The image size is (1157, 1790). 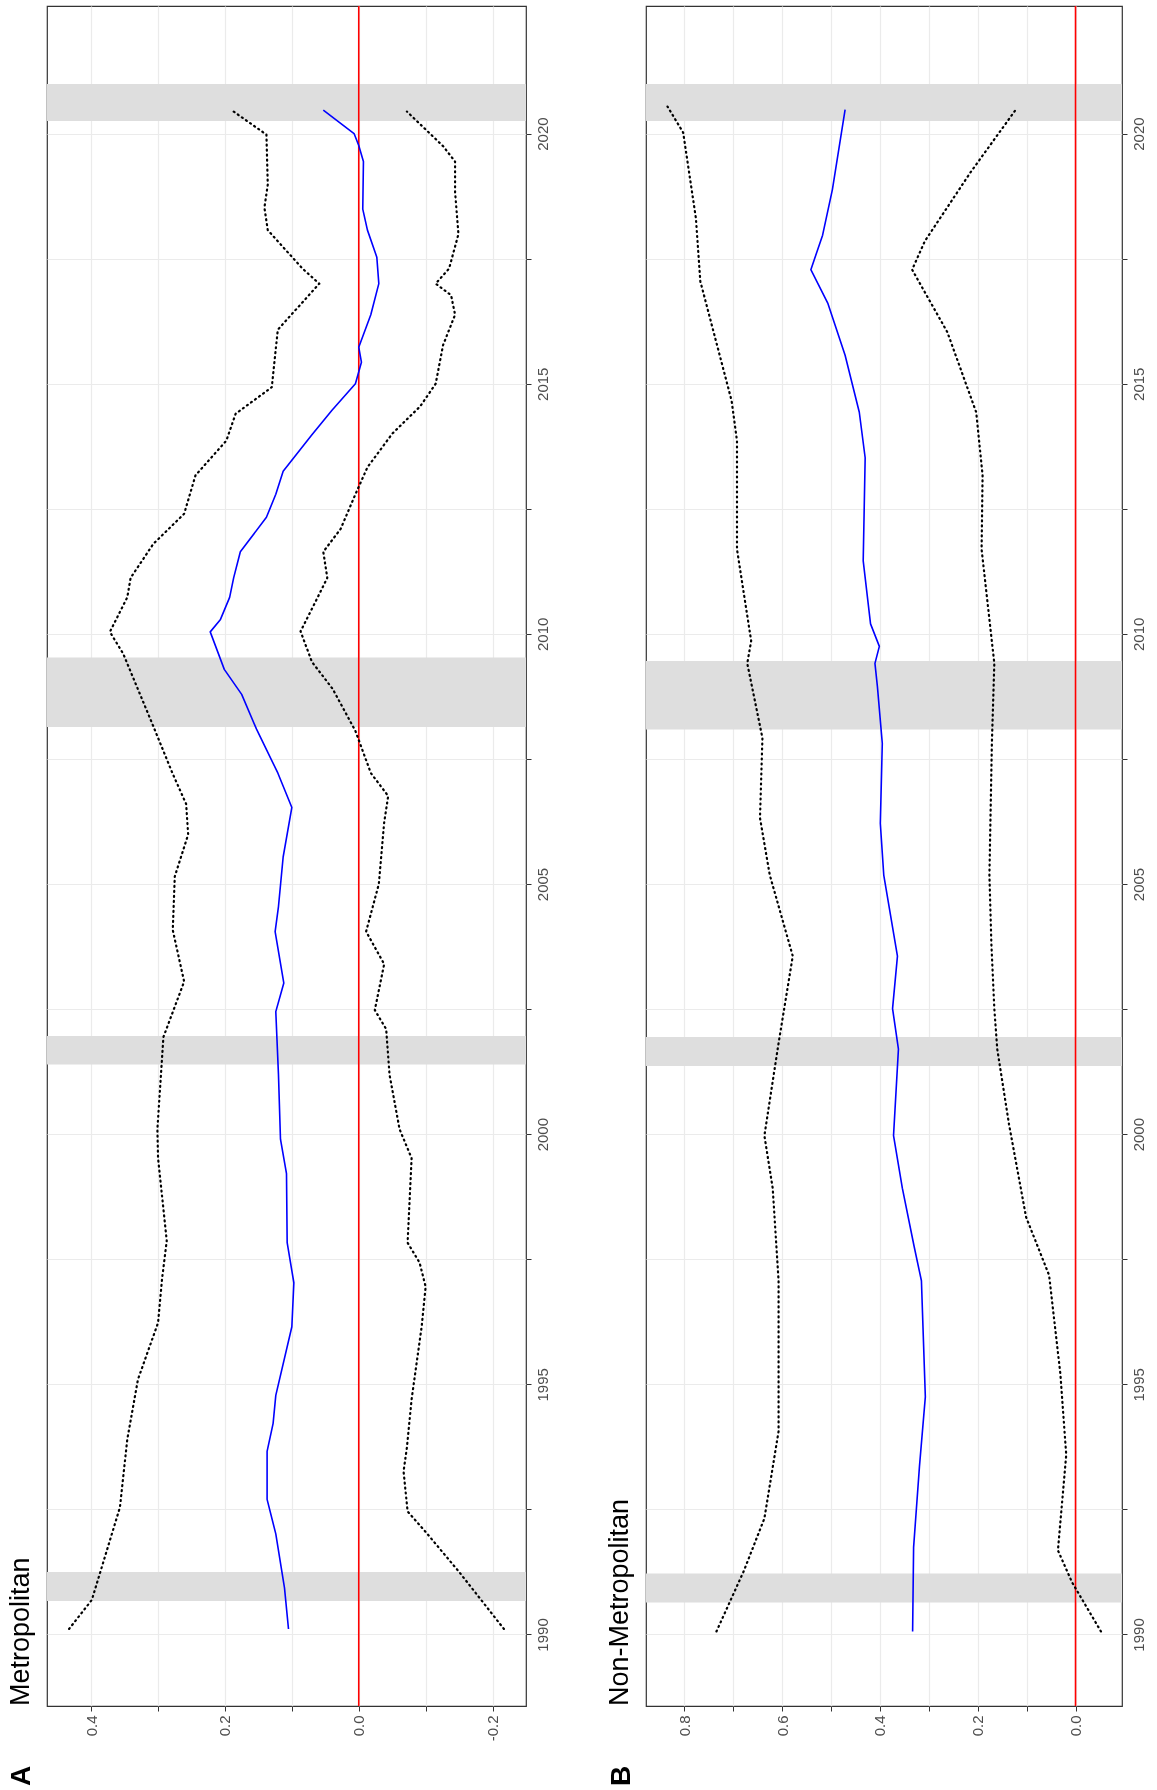 I want to click on text: Non-Metropolitan, so click(x=619, y=1602).